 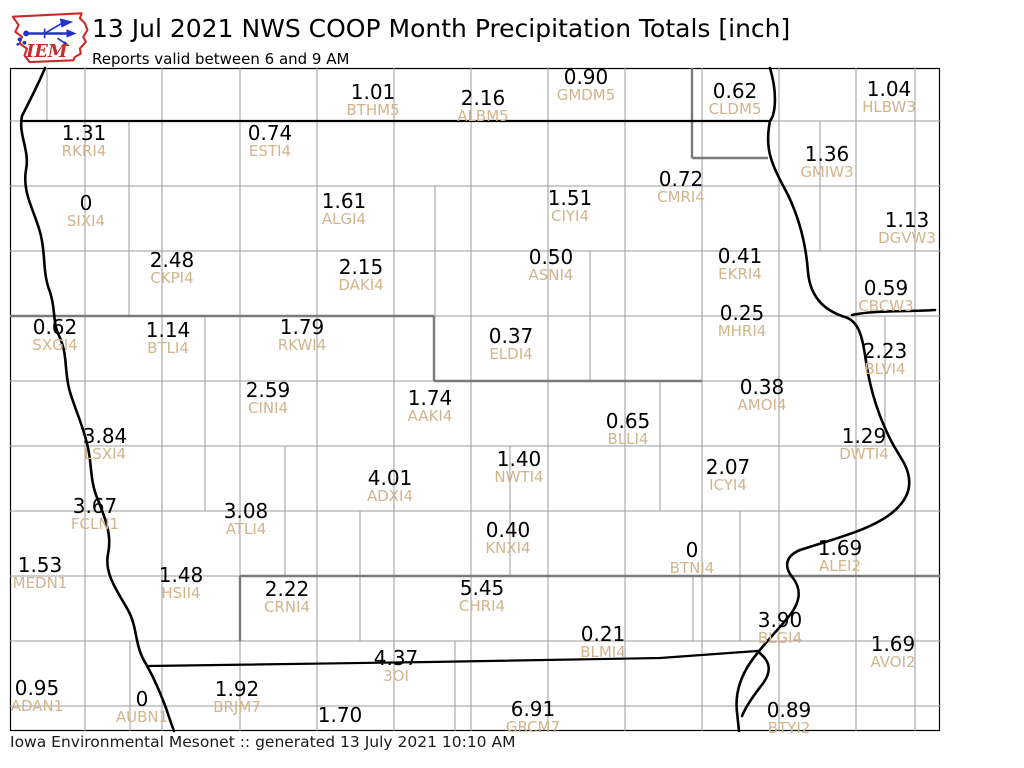 What do you see at coordinates (221, 59) in the screenshot?
I see `page-subtitle: Reports valid between 6 and 9 AM` at bounding box center [221, 59].